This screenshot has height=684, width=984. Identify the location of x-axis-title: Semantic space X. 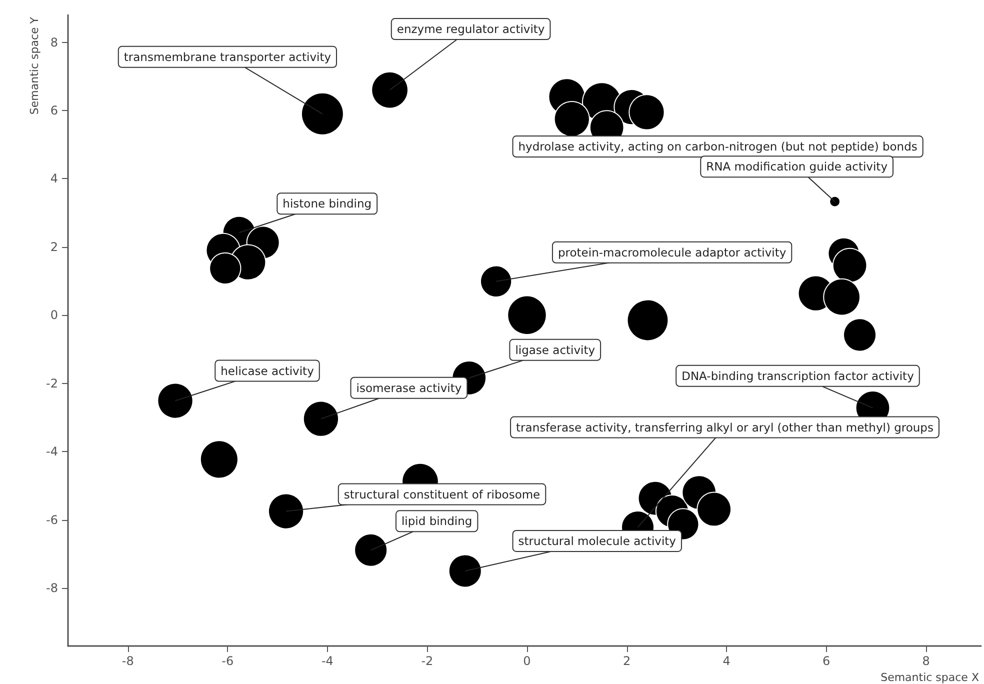
(930, 677).